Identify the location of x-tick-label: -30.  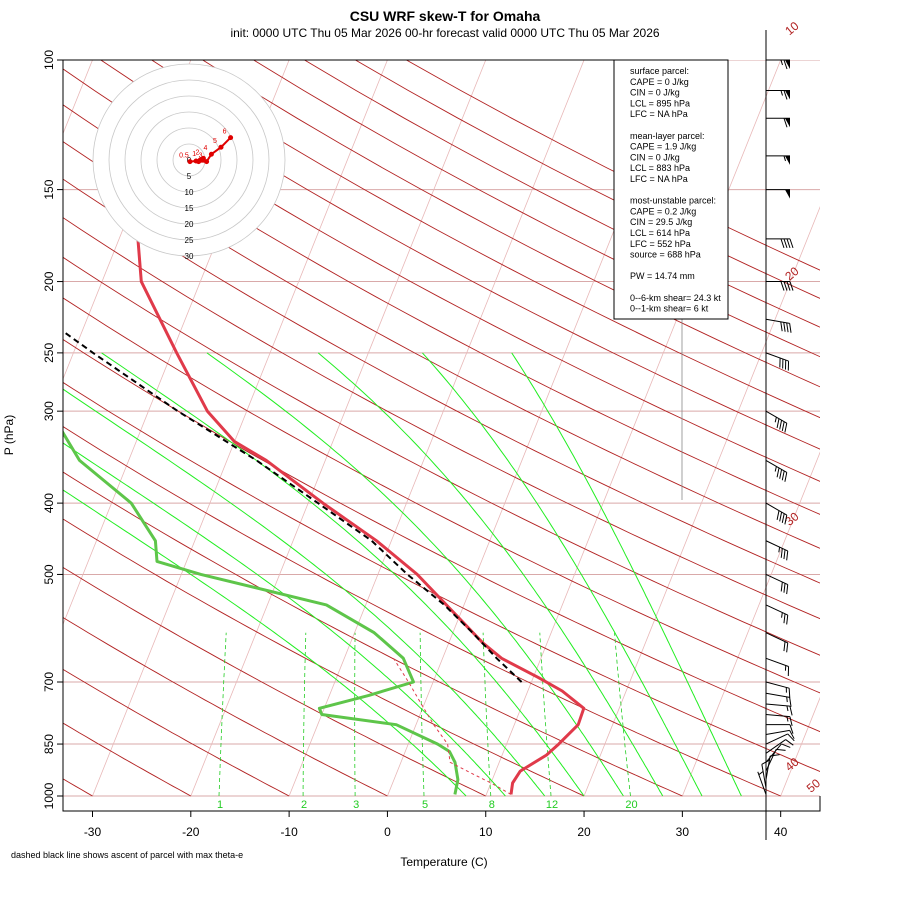
(93, 832).